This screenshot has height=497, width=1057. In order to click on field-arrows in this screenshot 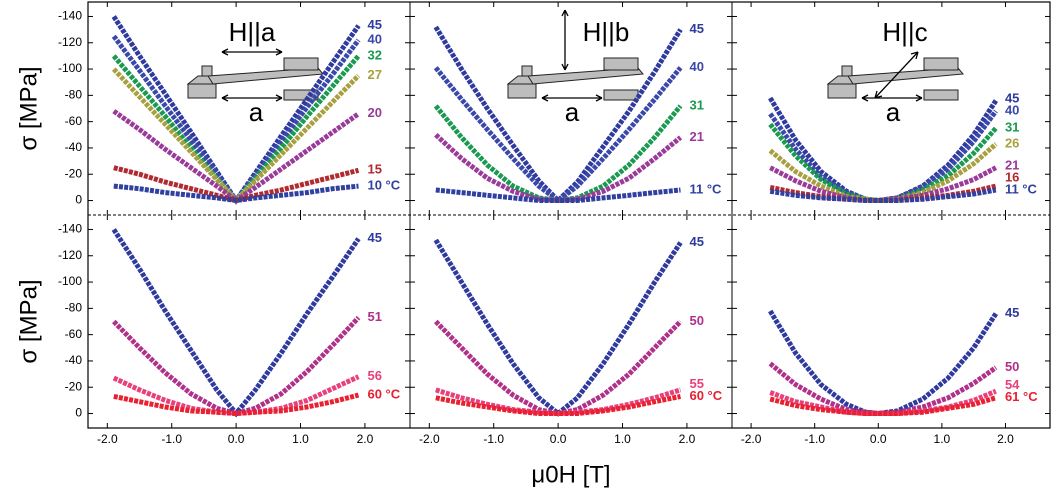, I will do `click(572, 55)`.